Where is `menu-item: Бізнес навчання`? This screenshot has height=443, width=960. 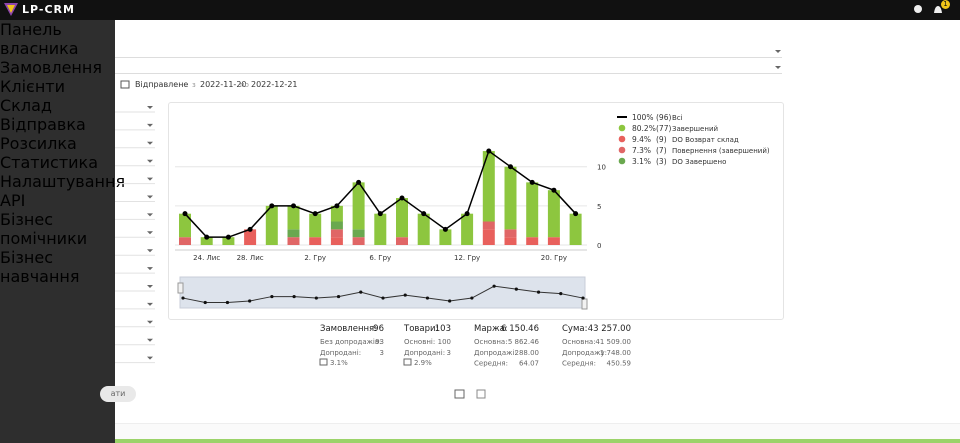 menu-item: Бізнес навчання is located at coordinates (57, 267).